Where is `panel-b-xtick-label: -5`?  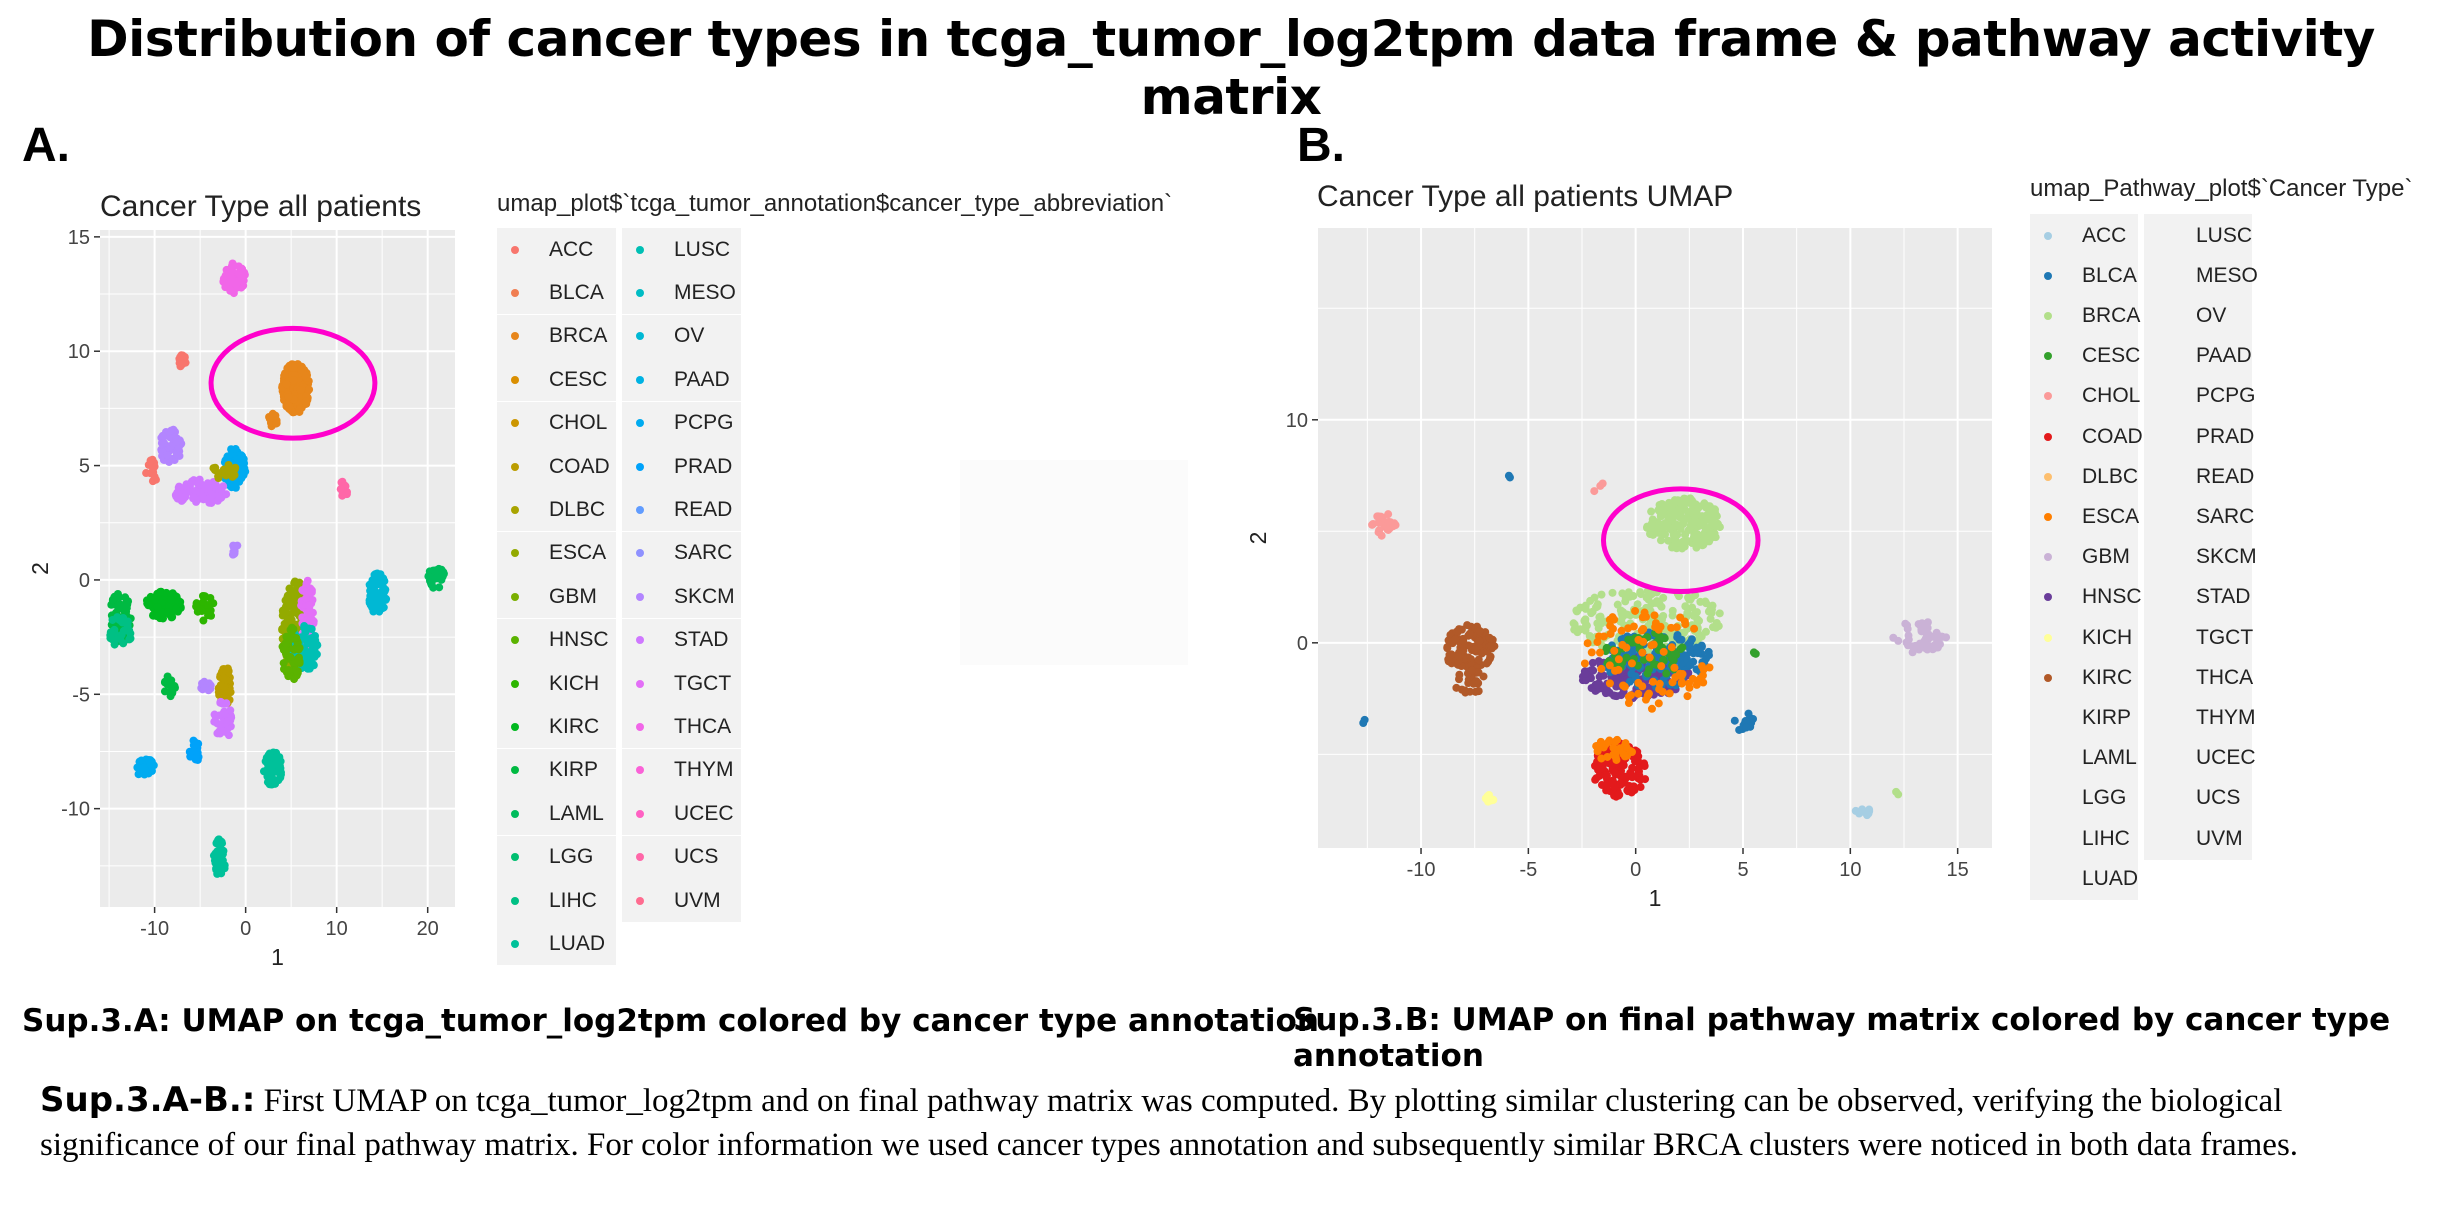 panel-b-xtick-label: -5 is located at coordinates (1528, 870).